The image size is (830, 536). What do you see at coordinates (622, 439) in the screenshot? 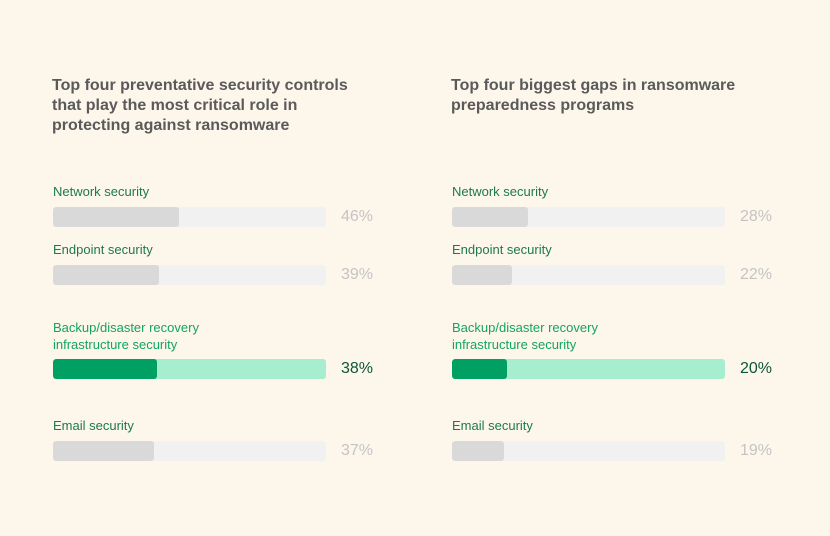
I see `bar-row: Email security 19%` at bounding box center [622, 439].